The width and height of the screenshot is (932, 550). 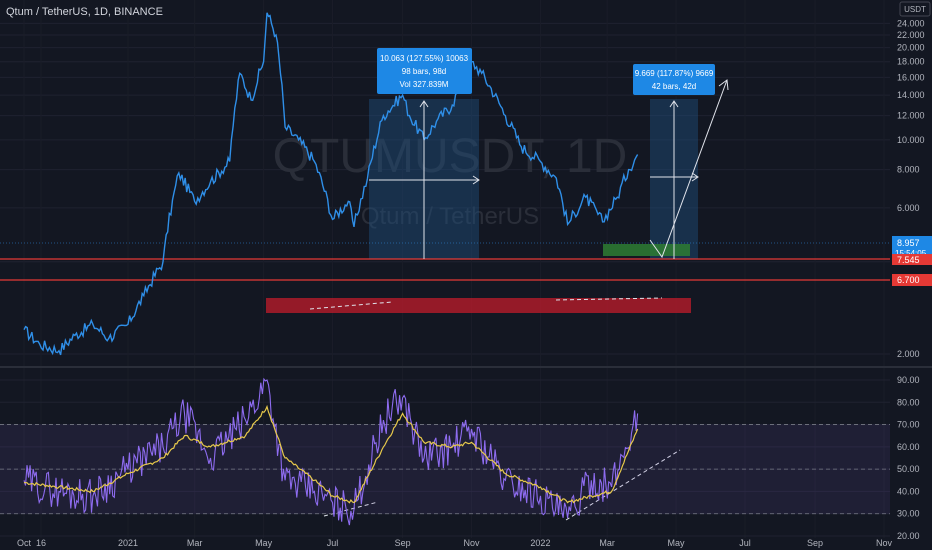 I want to click on rsi-tick-label: 40.00, so click(x=908, y=491).